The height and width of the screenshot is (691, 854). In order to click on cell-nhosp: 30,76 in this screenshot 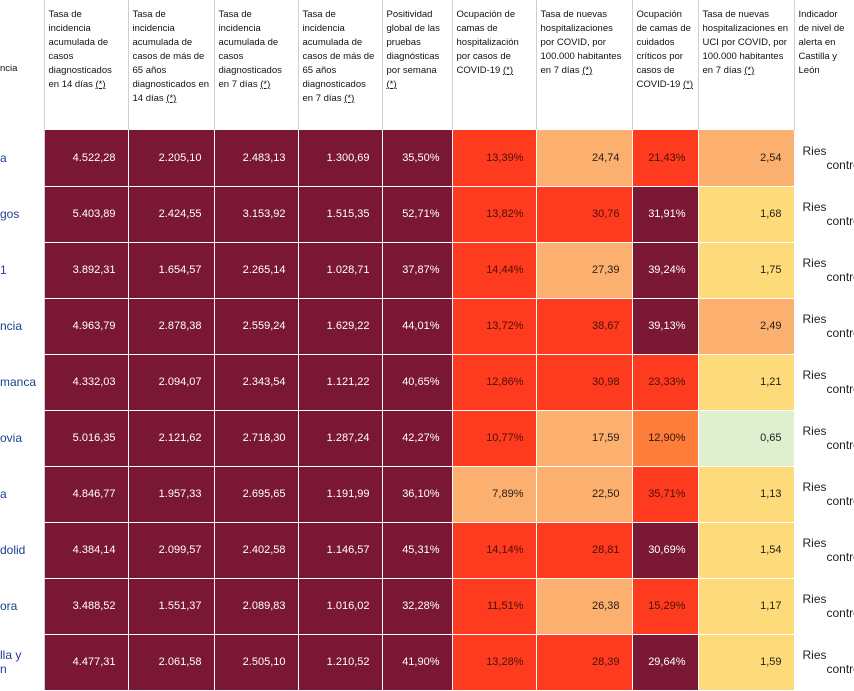, I will do `click(584, 214)`.